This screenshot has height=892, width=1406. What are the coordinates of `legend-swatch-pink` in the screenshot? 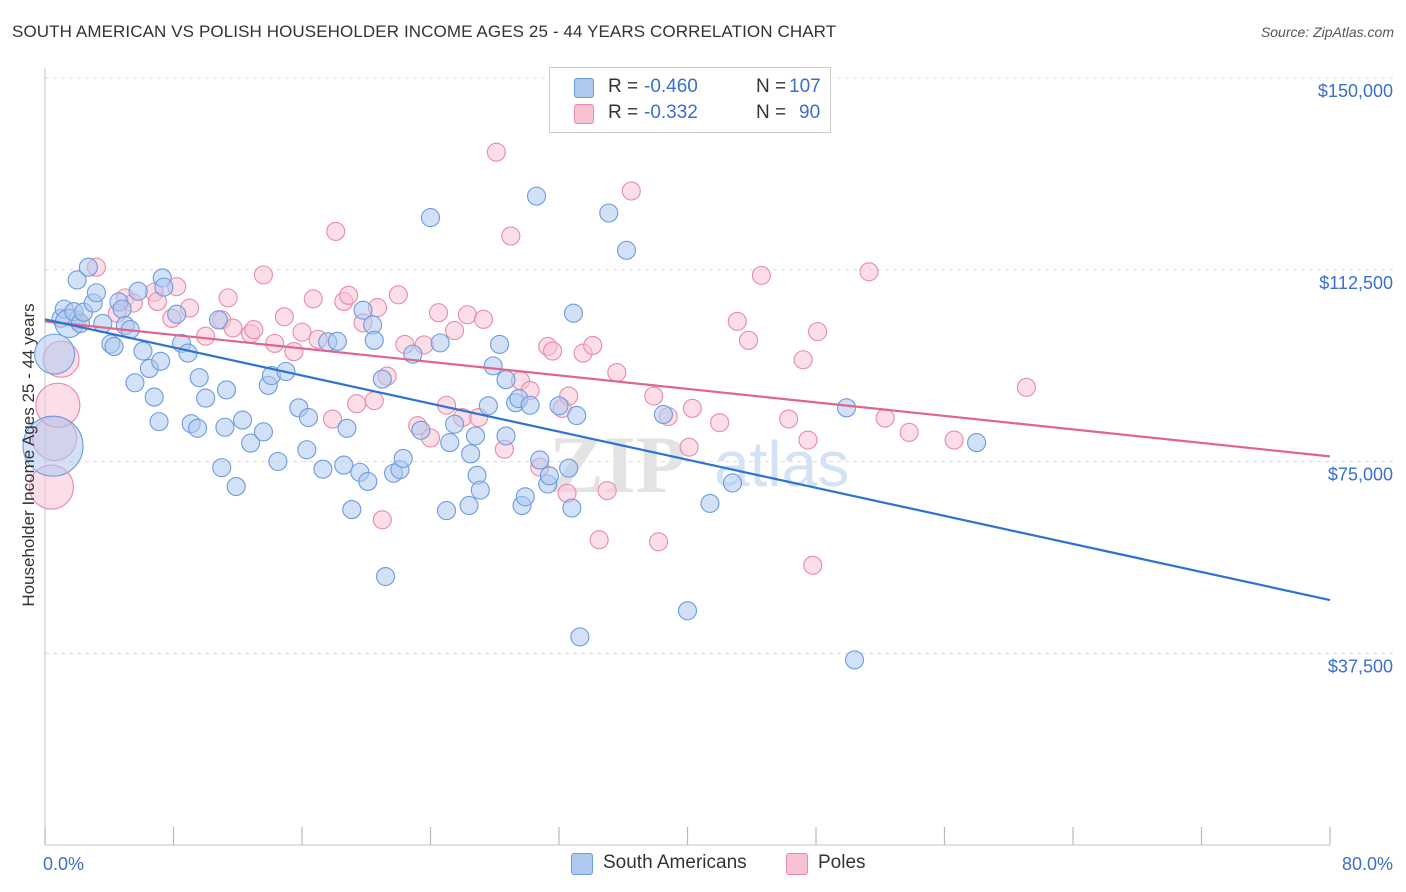 It's located at (584, 114).